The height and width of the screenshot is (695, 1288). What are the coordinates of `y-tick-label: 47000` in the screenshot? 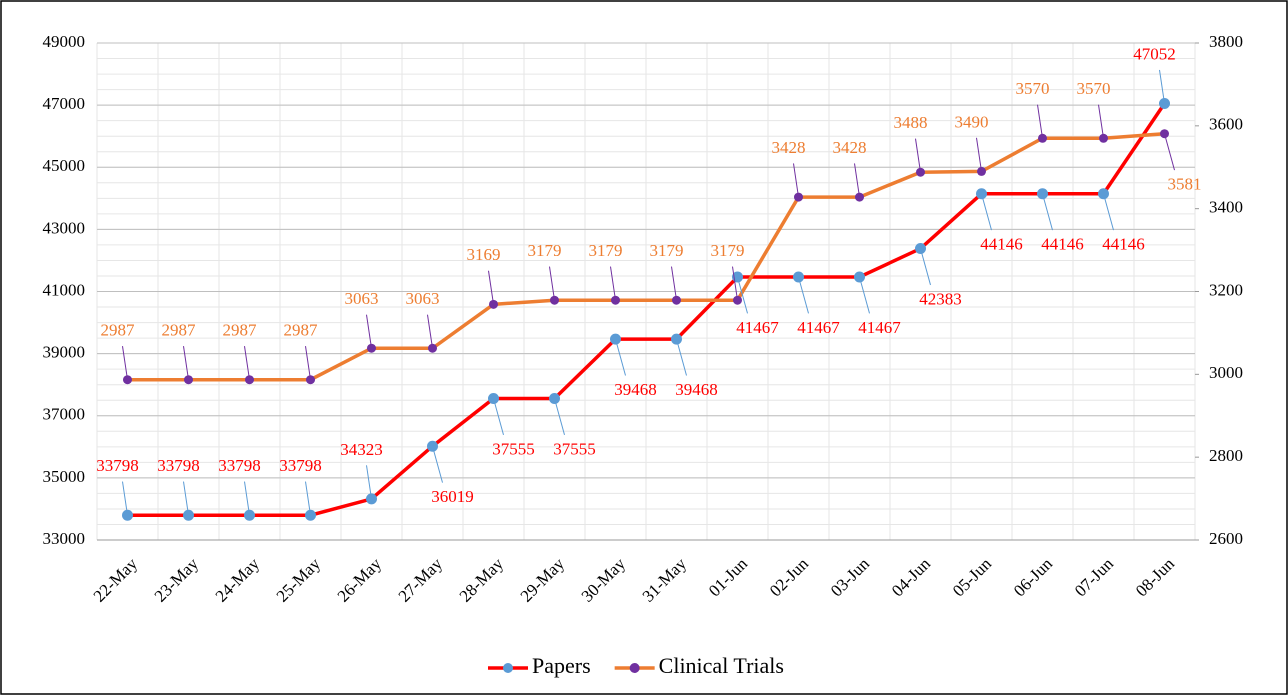 It's located at (64, 103).